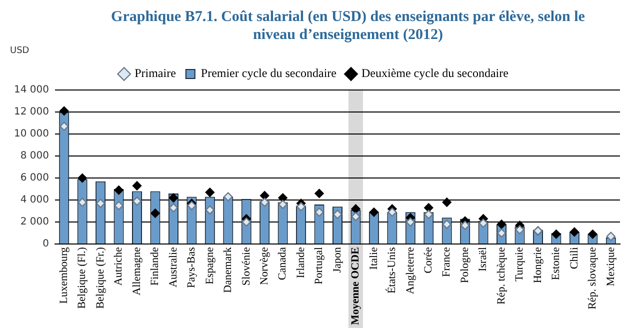  What do you see at coordinates (20, 52) in the screenshot?
I see `y-axis-title: USD` at bounding box center [20, 52].